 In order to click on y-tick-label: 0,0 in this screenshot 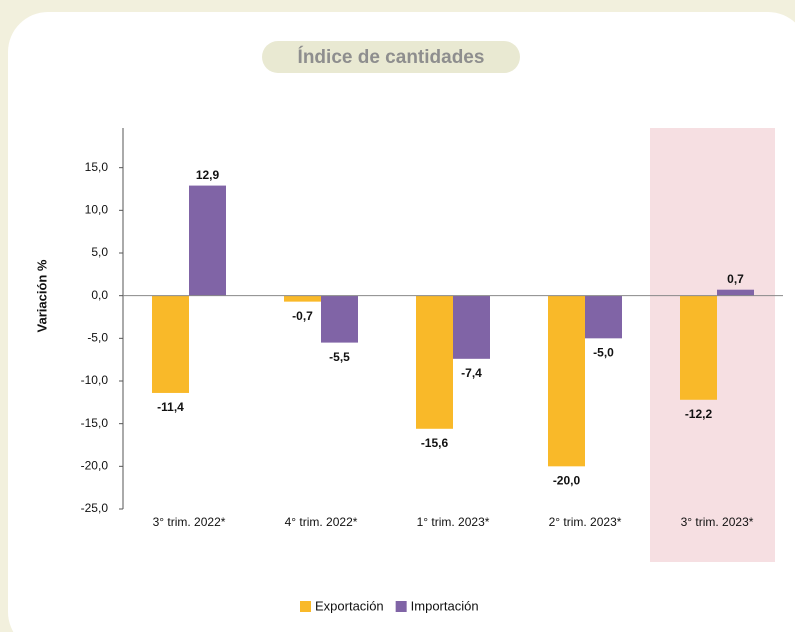, I will do `click(99, 295)`.